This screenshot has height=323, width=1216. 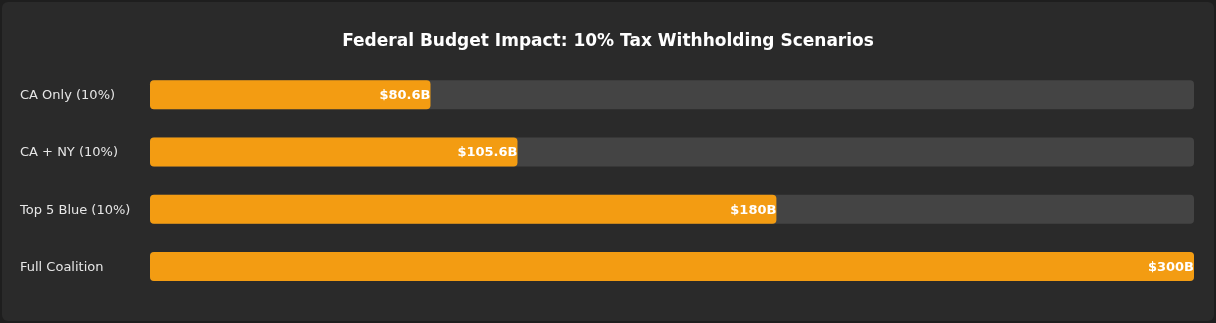 I want to click on bar, so click(x=290, y=95).